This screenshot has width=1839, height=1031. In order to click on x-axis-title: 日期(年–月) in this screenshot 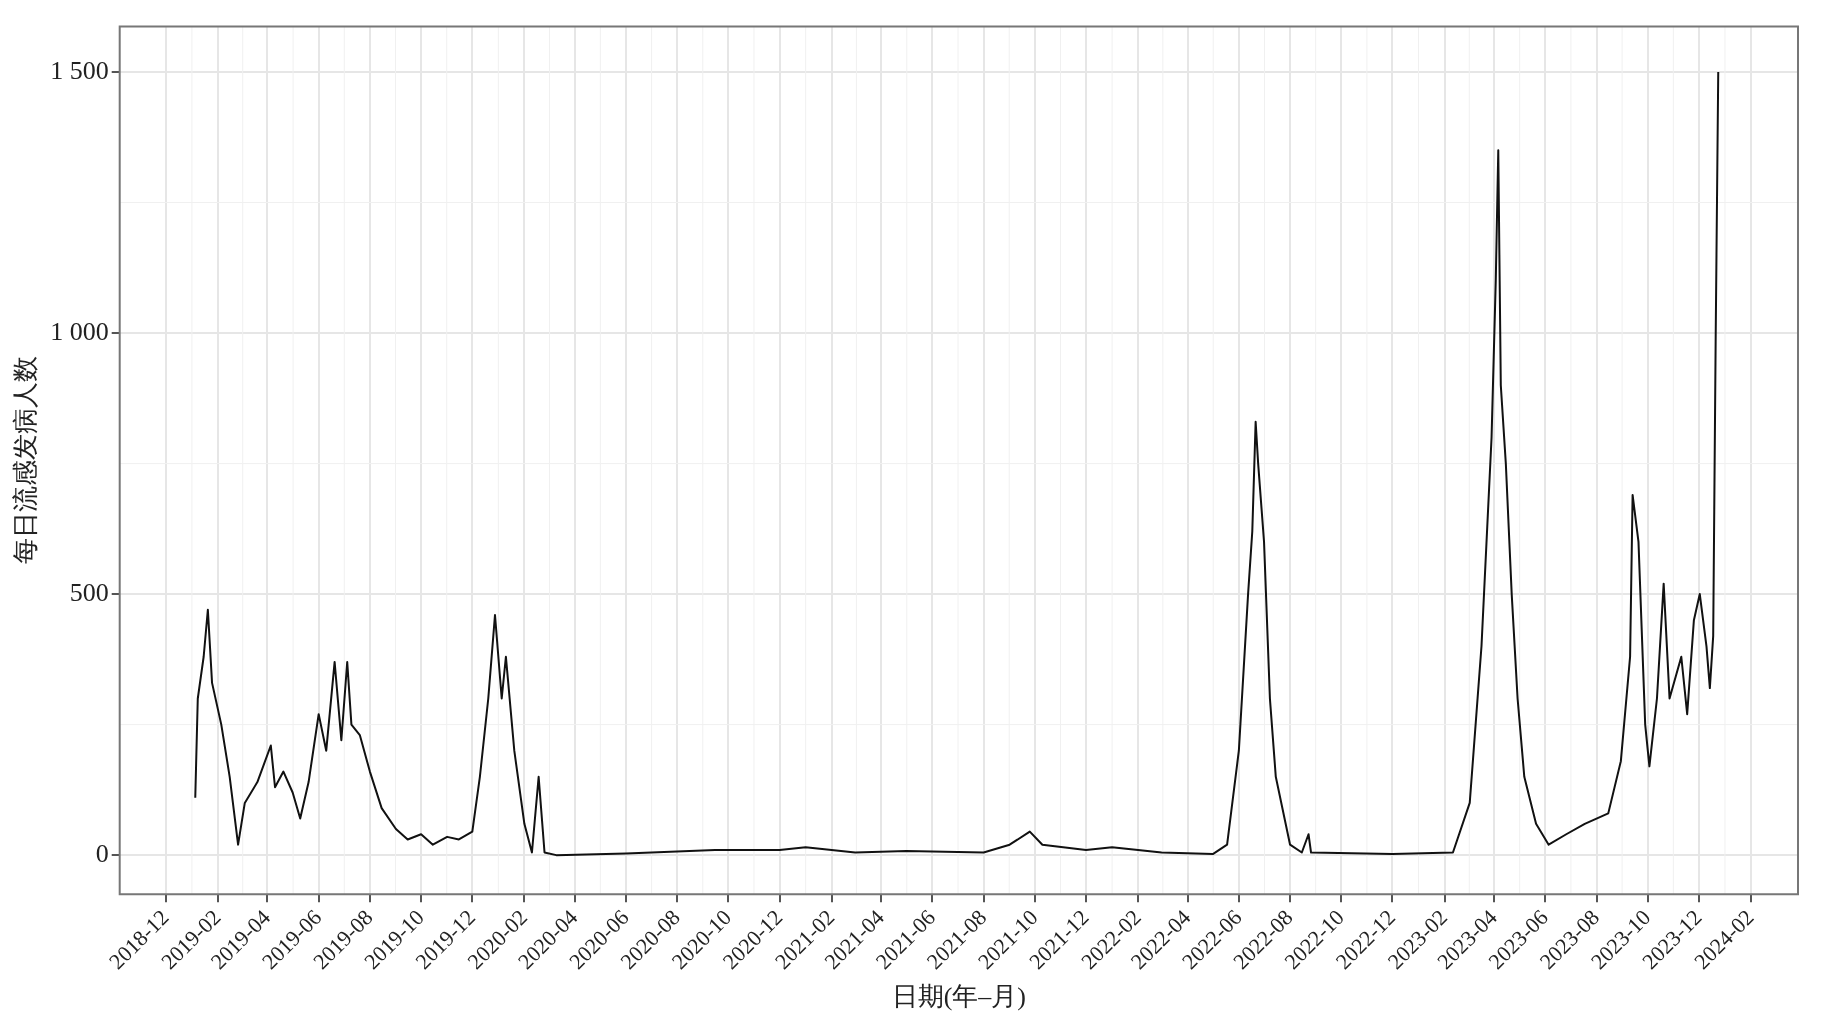, I will do `click(959, 997)`.